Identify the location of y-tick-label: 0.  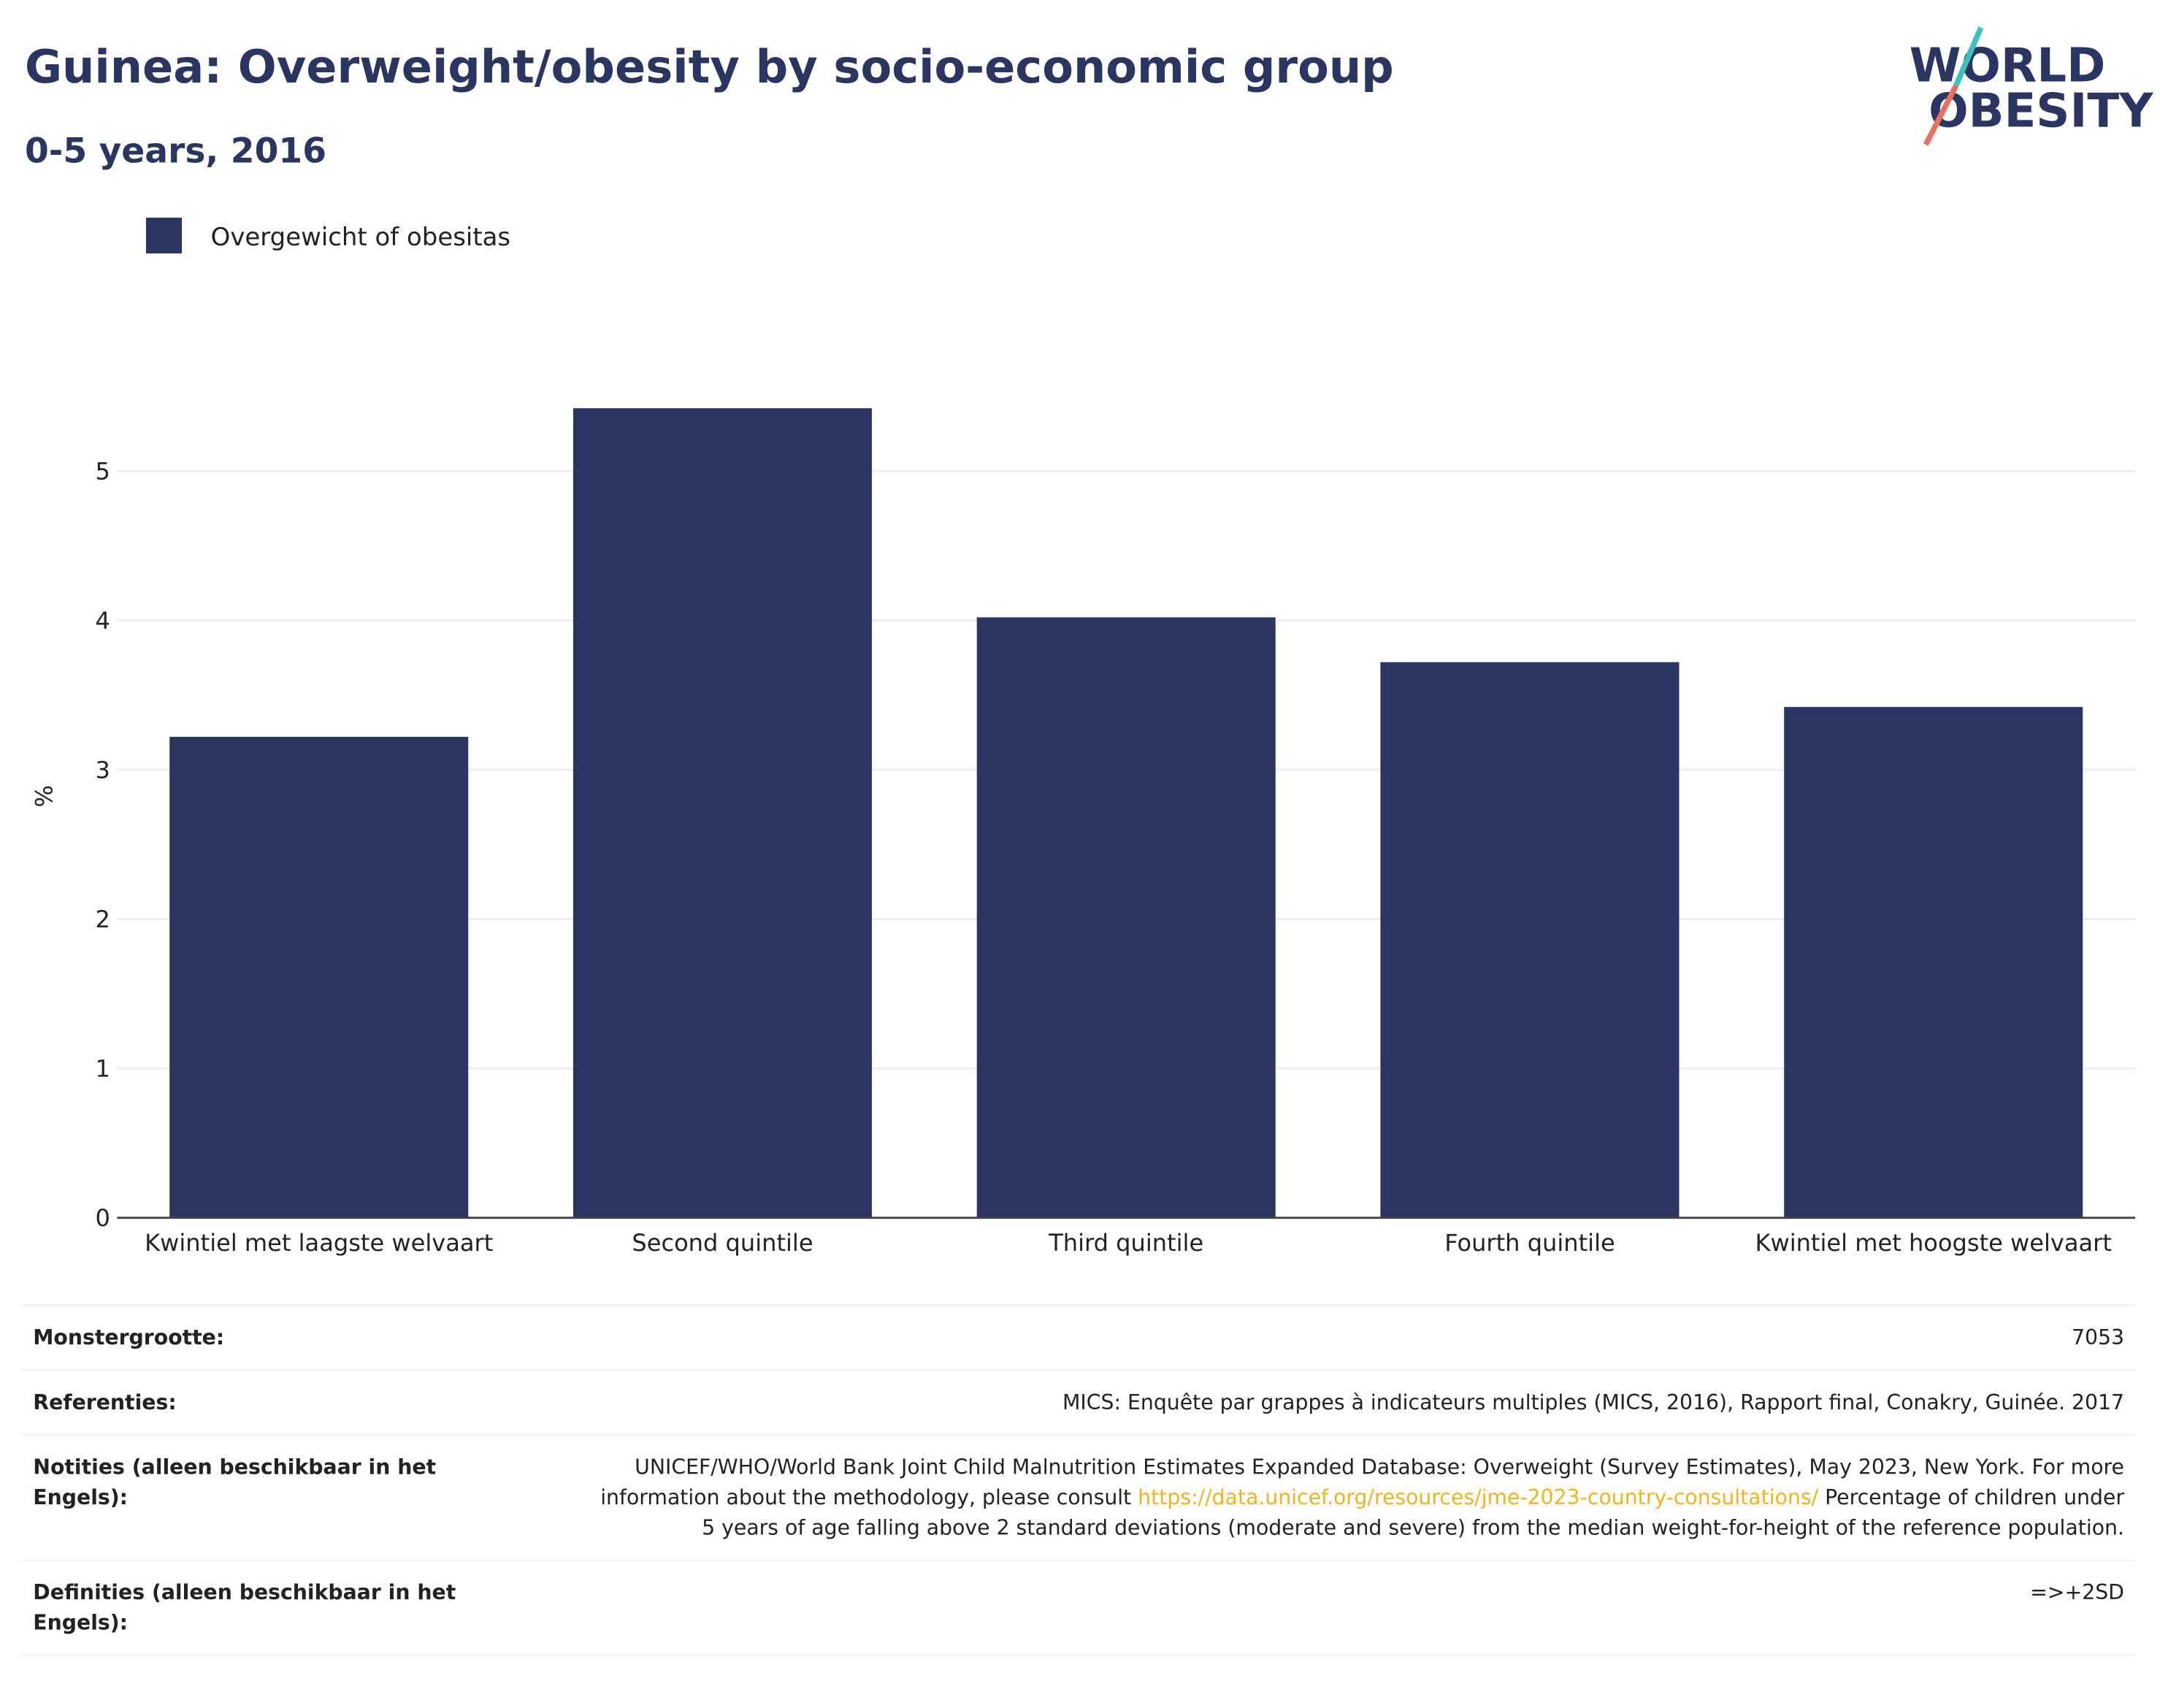
(103, 1218).